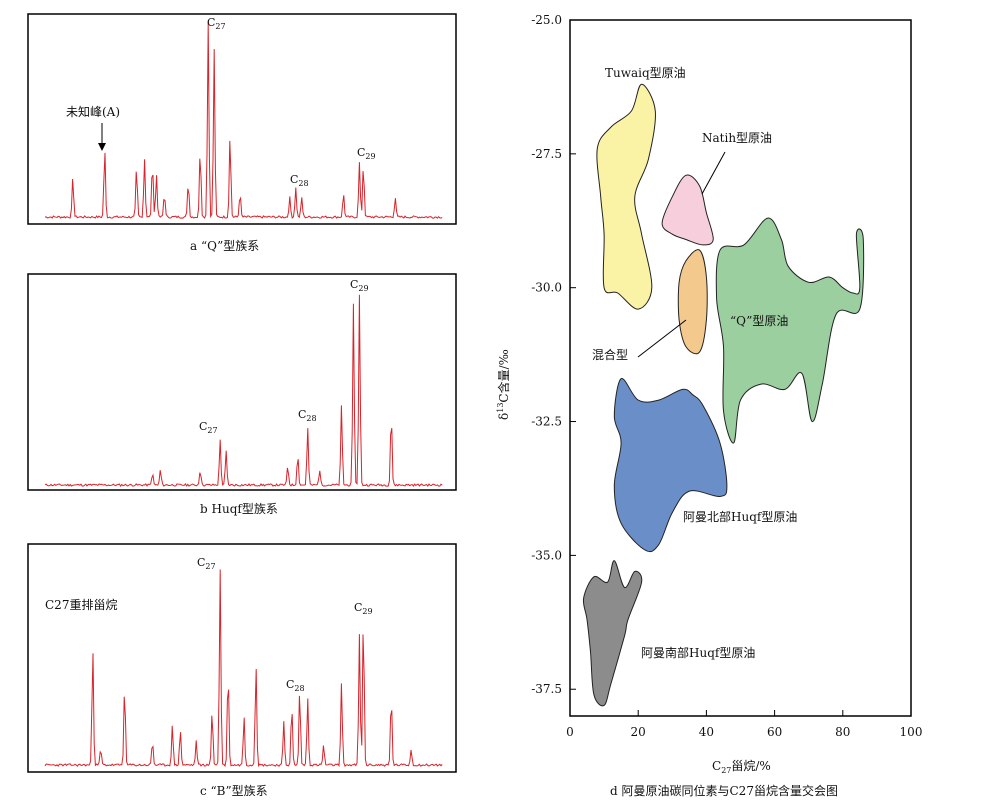  Describe the element at coordinates (295, 685) in the screenshot. I see `panel-c-c28-label: C28` at that location.